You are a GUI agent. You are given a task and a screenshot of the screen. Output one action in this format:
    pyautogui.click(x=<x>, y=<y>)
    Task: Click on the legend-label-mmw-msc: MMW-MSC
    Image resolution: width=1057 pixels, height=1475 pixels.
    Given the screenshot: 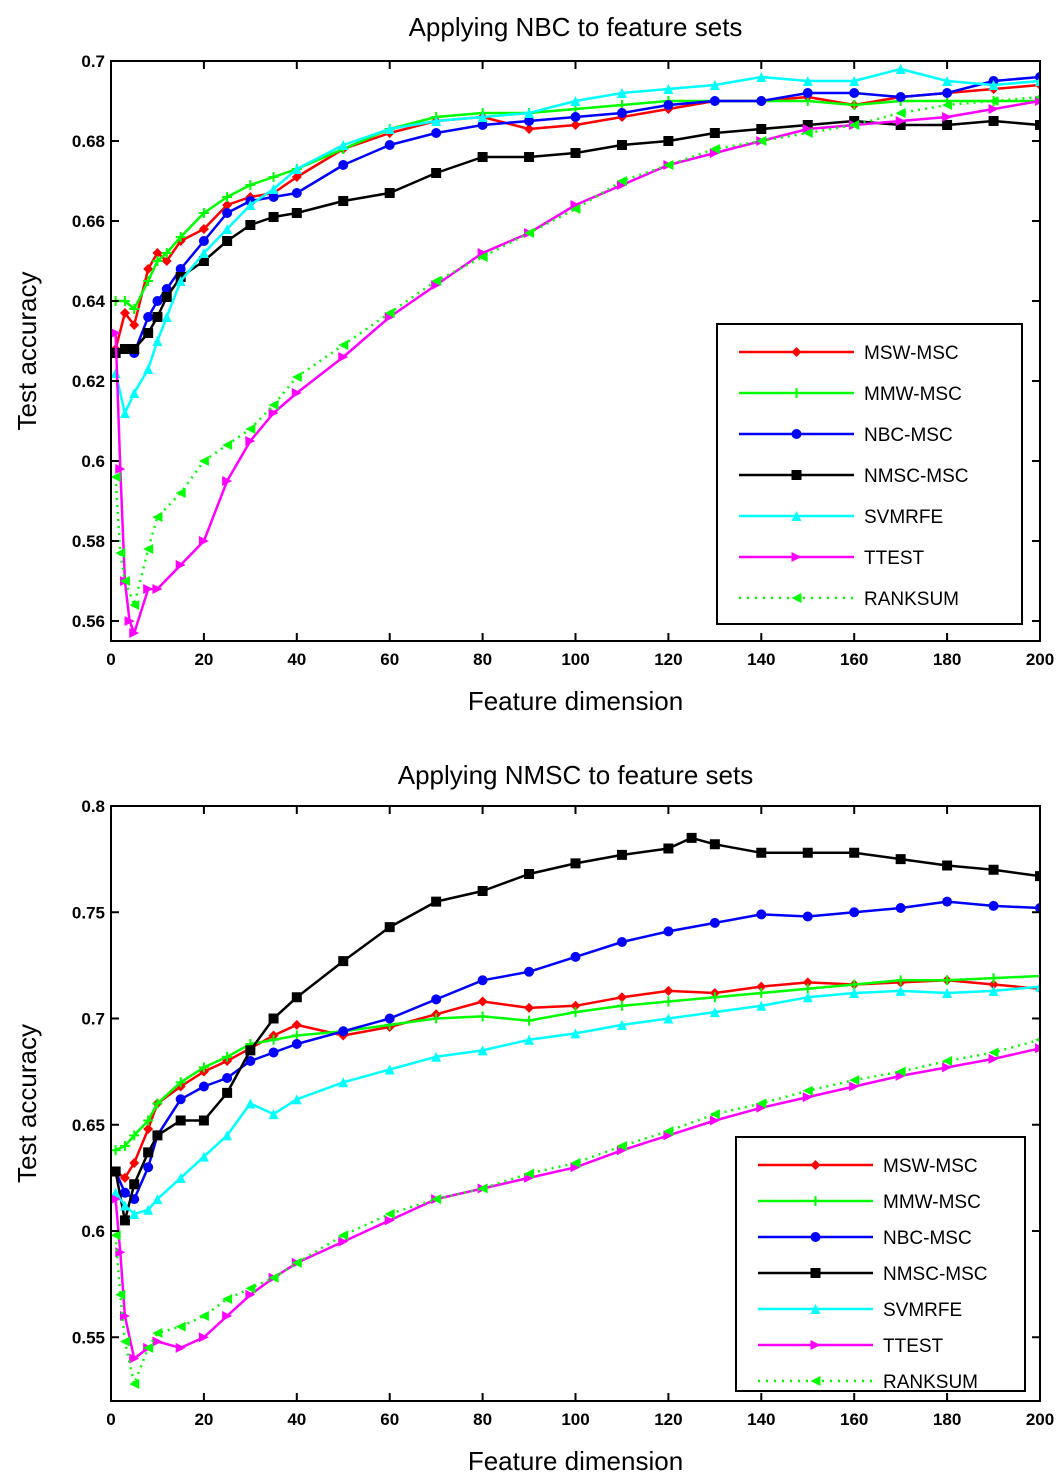 What is the action you would take?
    pyautogui.click(x=932, y=1202)
    